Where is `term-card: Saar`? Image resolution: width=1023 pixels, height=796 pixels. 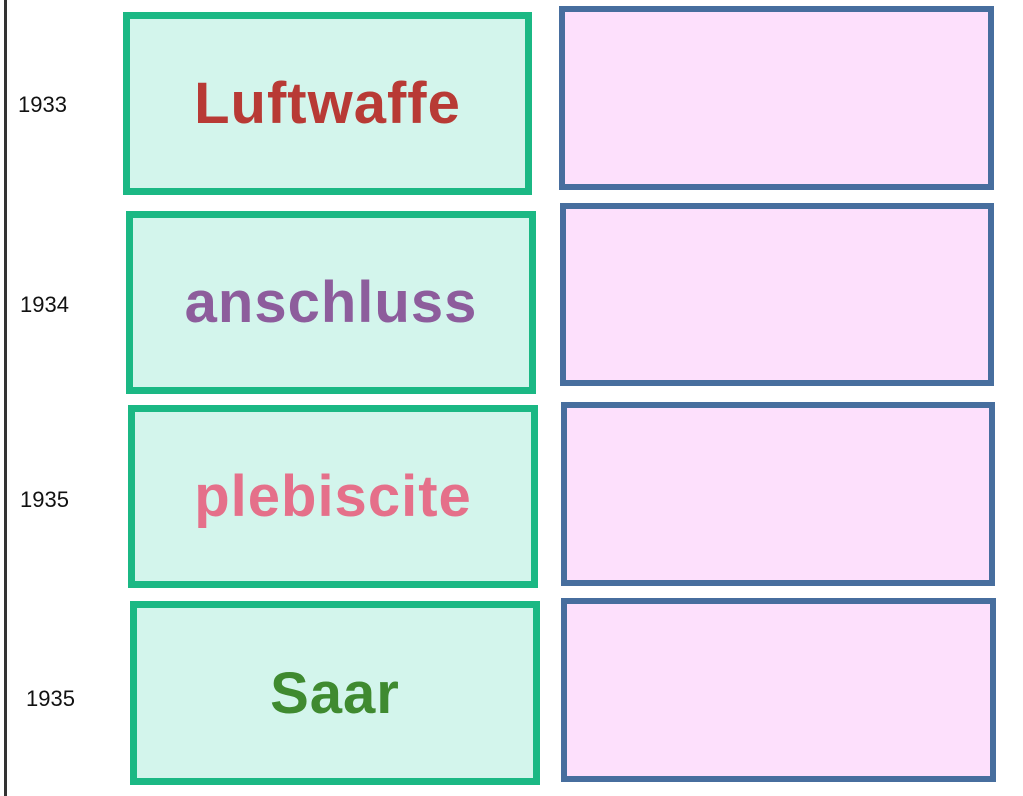
term-card: Saar is located at coordinates (335, 693).